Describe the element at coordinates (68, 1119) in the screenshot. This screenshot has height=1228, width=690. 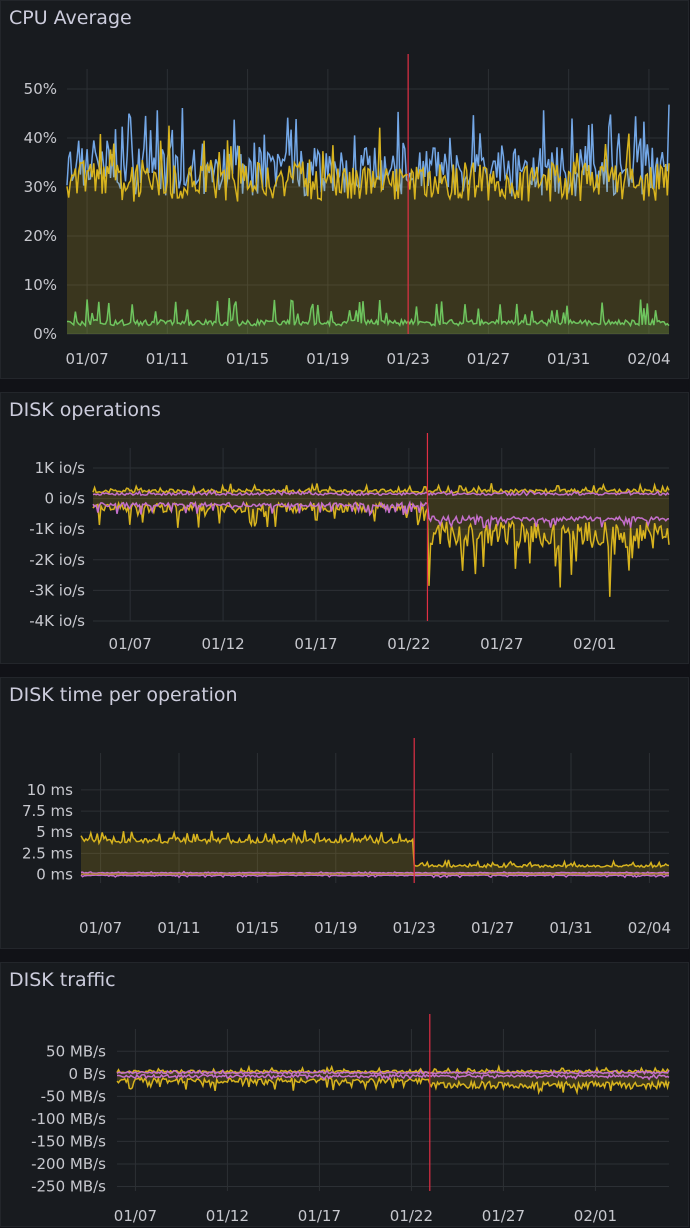
I see `y-tick-label: -100 MB/s` at that location.